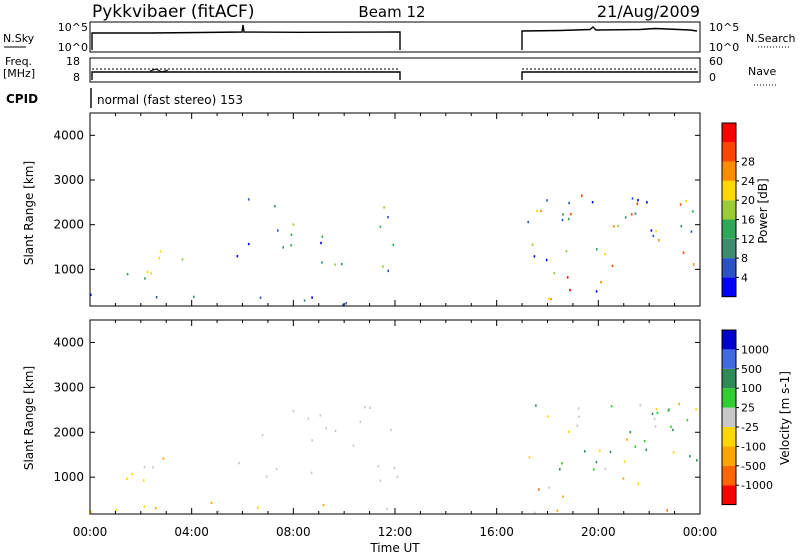 The height and width of the screenshot is (554, 800). Describe the element at coordinates (763, 210) in the screenshot. I see `power-colorbar-label: Power [dB]` at that location.